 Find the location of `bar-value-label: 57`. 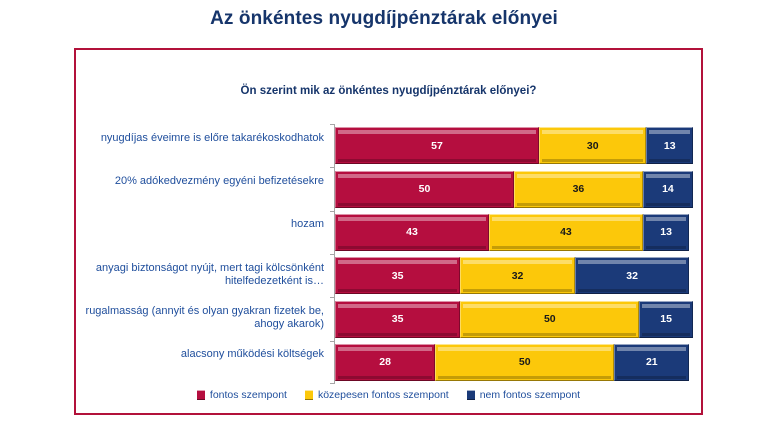

bar-value-label: 57 is located at coordinates (437, 145).